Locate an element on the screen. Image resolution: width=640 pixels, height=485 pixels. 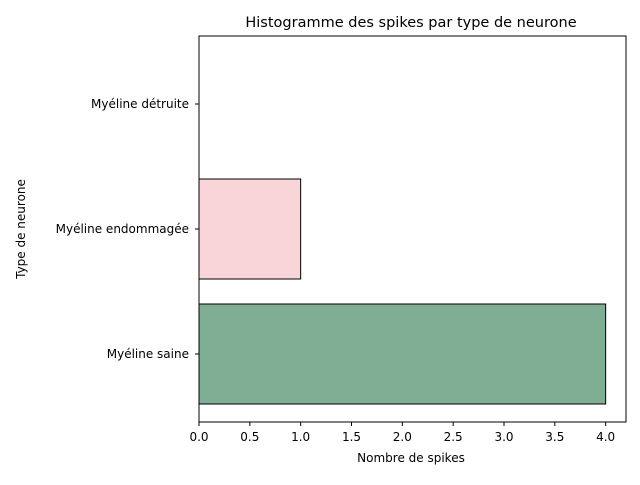
x-axis-label: Nombre de spikes is located at coordinates (411, 458).